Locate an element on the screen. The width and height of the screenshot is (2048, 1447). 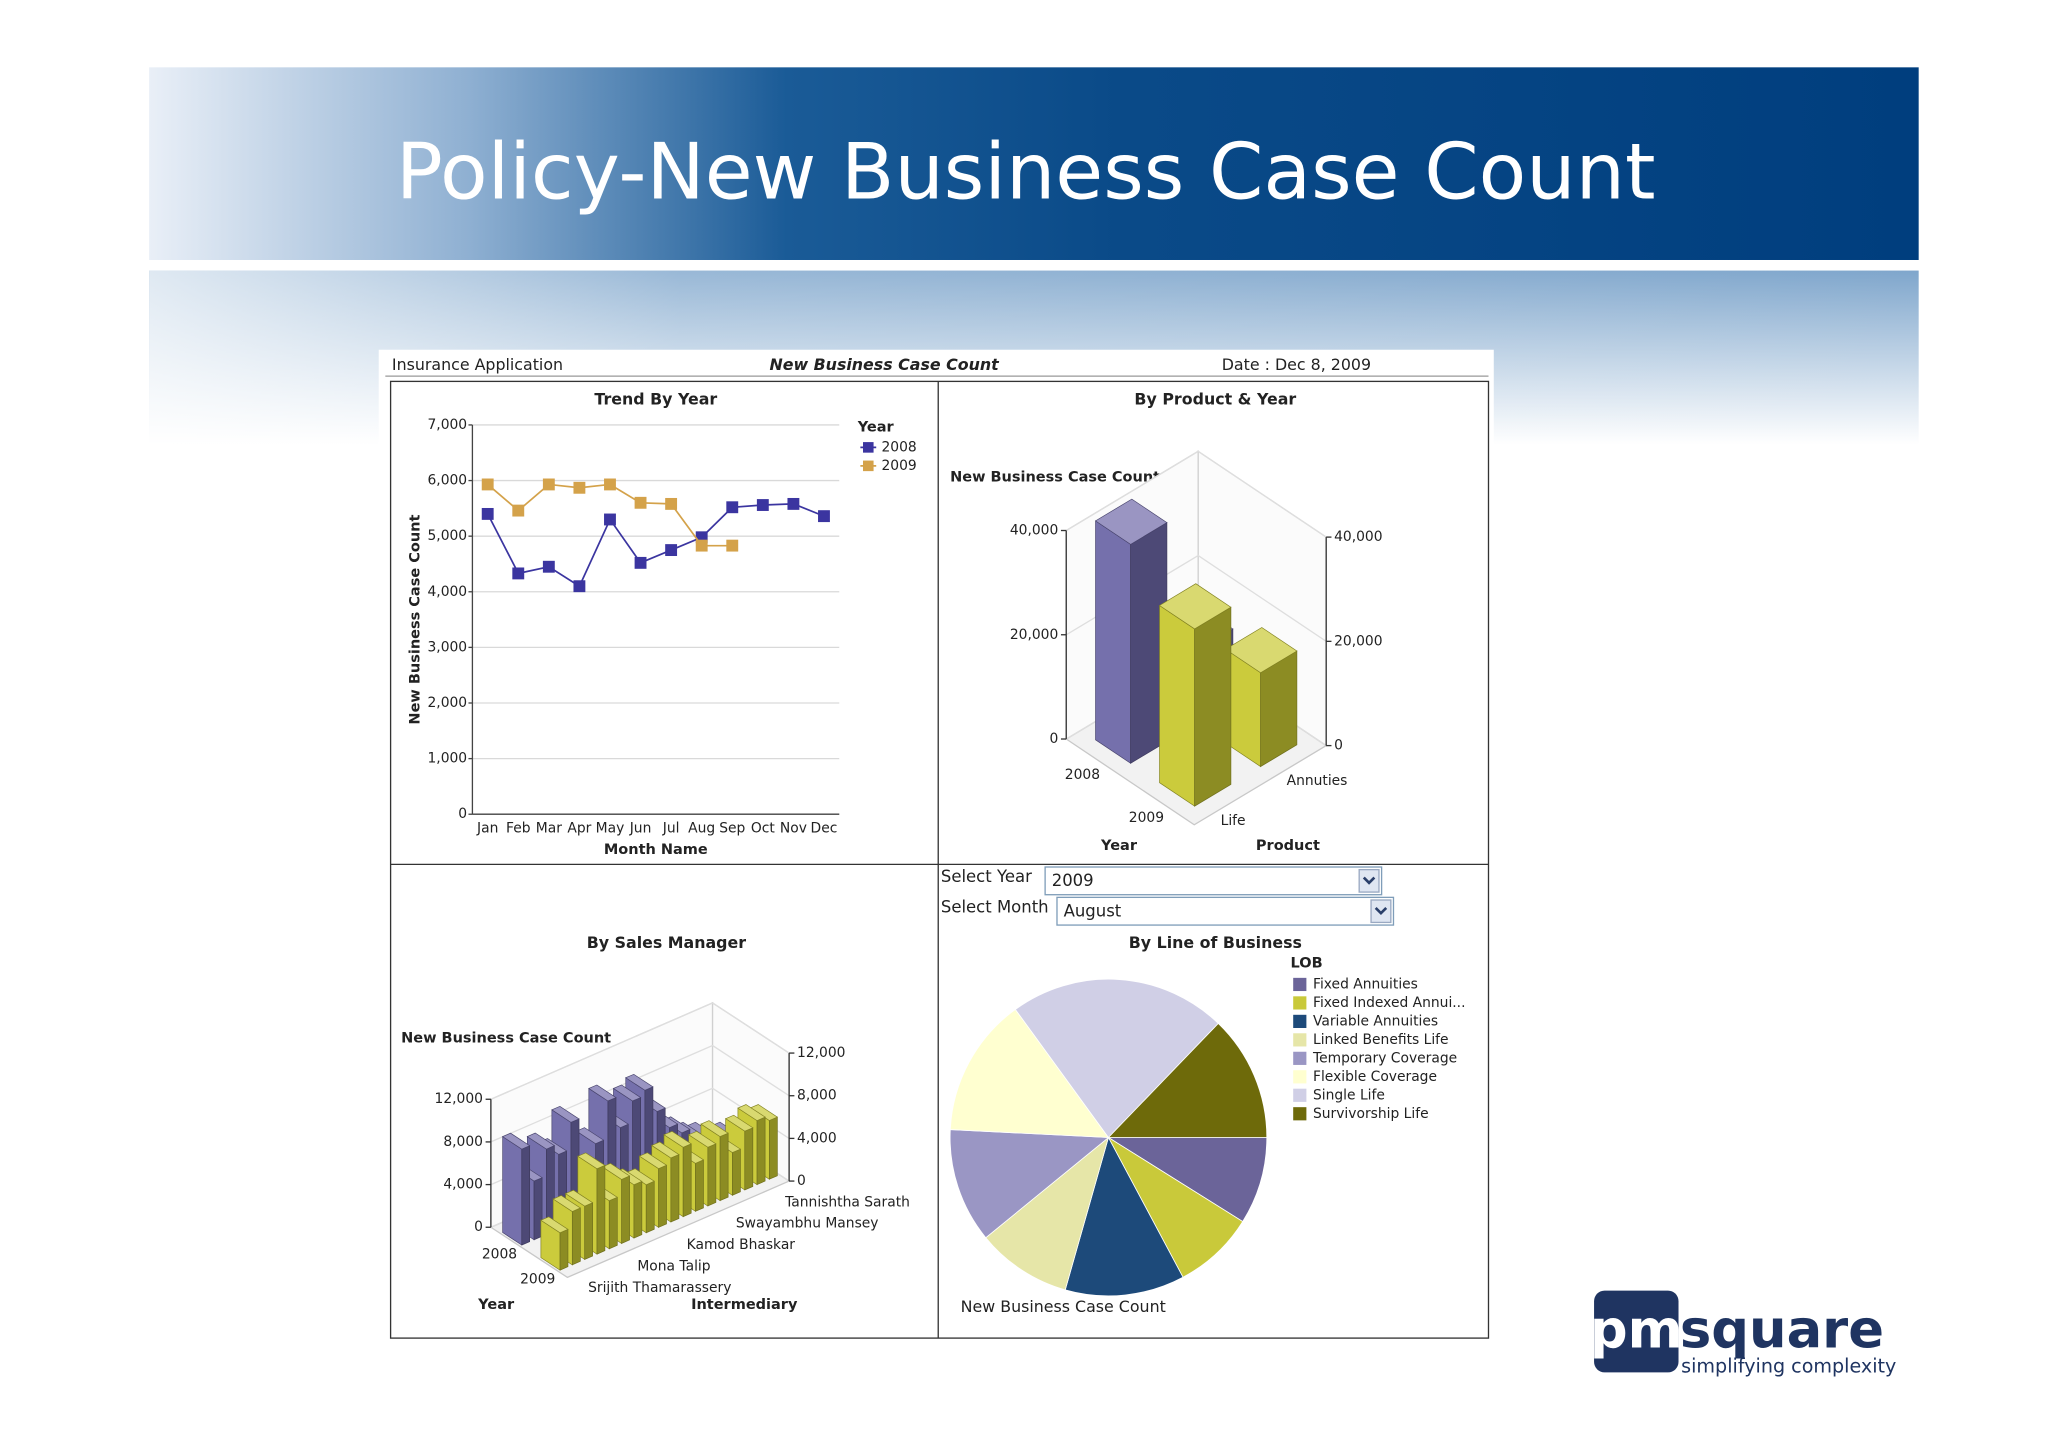
x-tick-label: Sep is located at coordinates (732, 829).